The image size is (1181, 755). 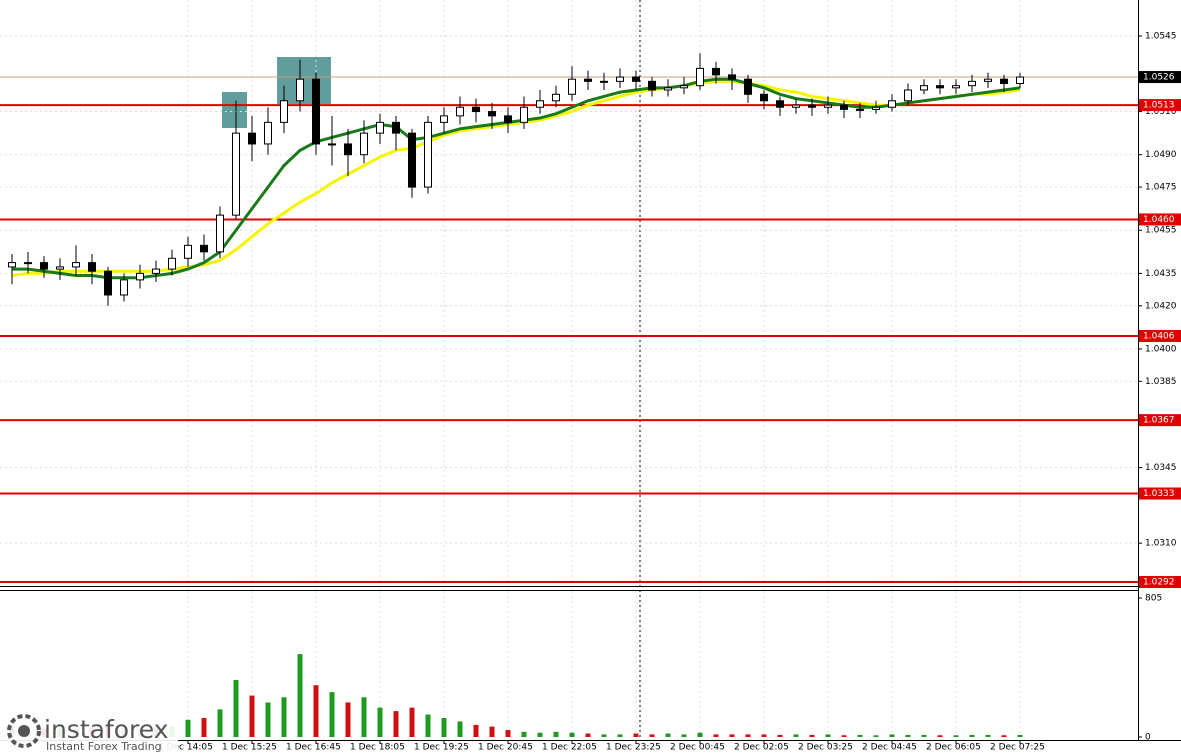 I want to click on level-label: 1.0367, so click(x=1159, y=421).